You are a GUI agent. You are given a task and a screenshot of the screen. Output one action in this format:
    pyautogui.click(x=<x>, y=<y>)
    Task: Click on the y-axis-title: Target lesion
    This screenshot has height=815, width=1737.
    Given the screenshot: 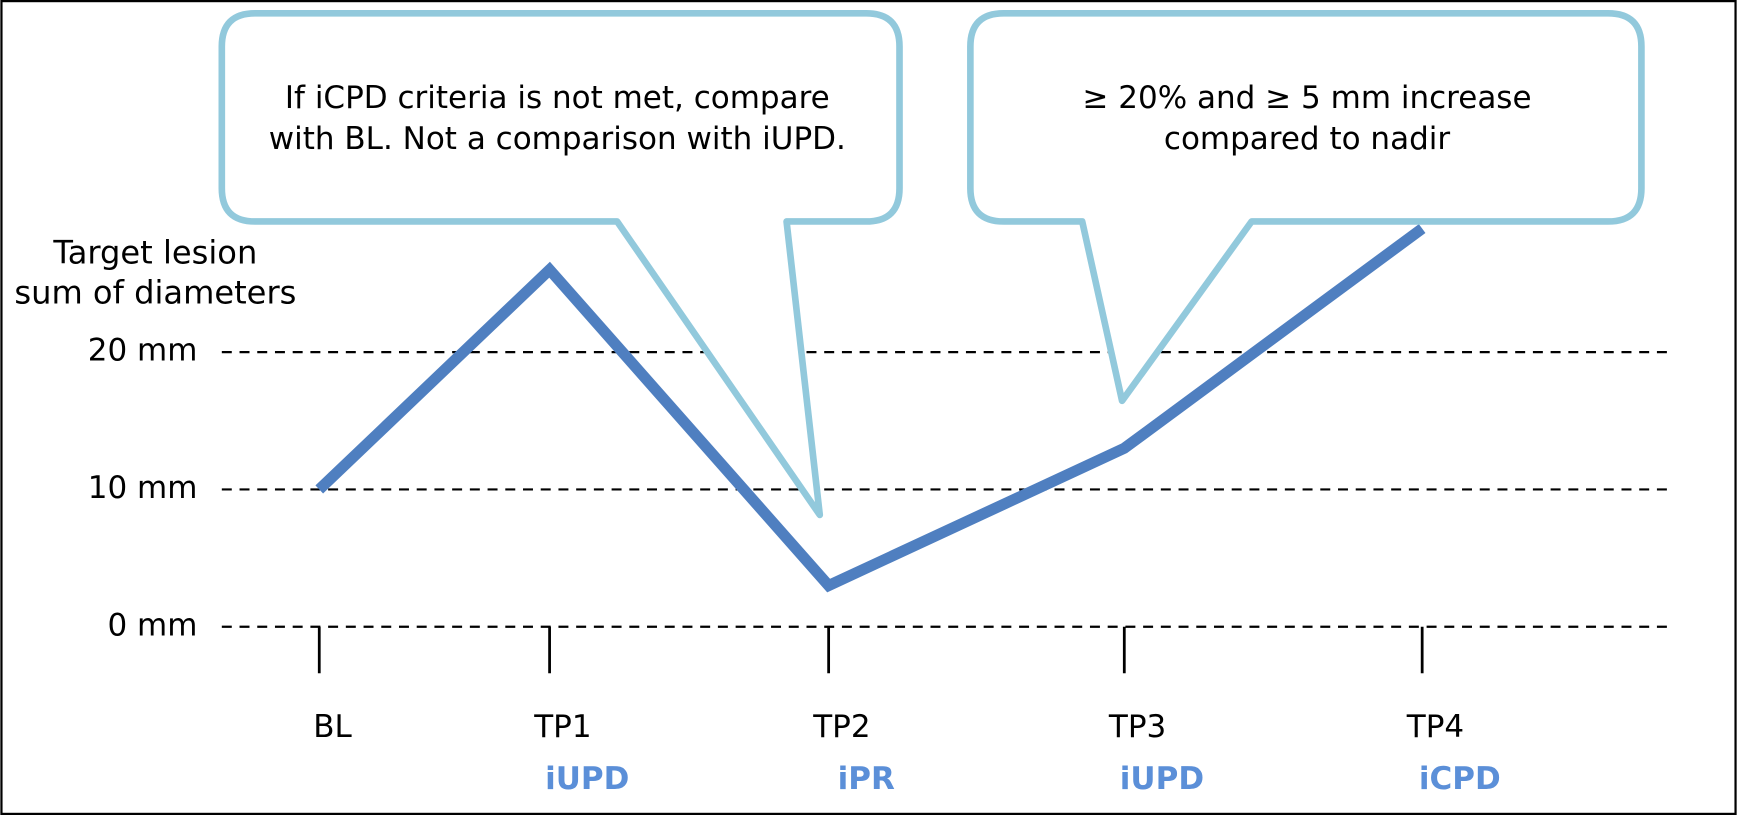 What is the action you would take?
    pyautogui.click(x=154, y=253)
    